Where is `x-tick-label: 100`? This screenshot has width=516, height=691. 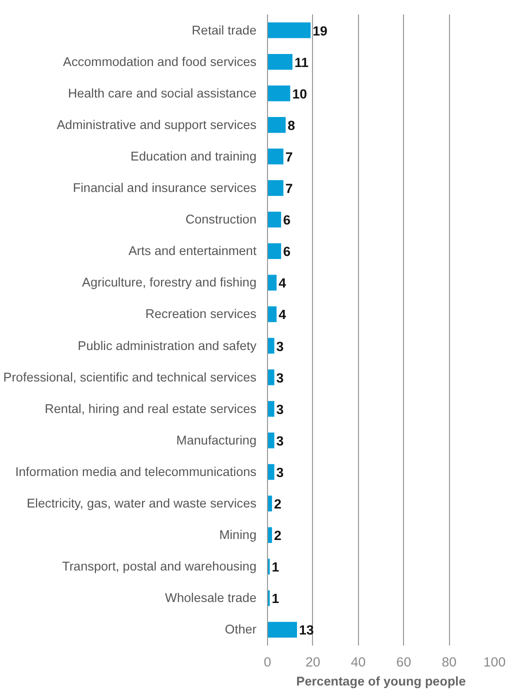 x-tick-label: 100 is located at coordinates (494, 662).